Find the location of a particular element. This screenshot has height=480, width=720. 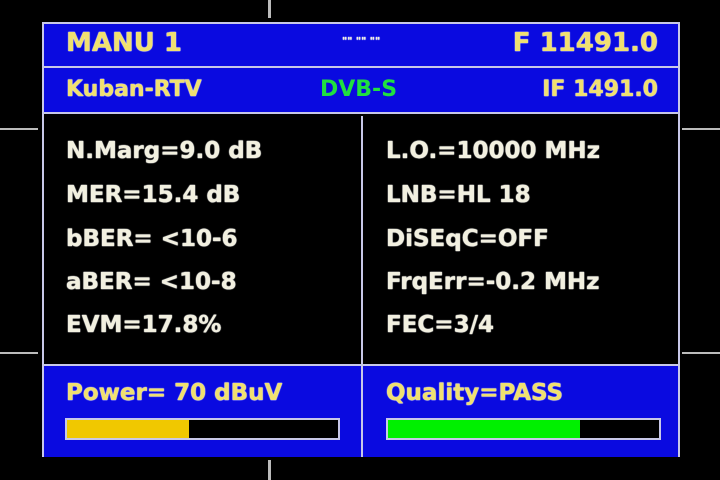

lnb: LNB=HL 18 is located at coordinates (458, 195).